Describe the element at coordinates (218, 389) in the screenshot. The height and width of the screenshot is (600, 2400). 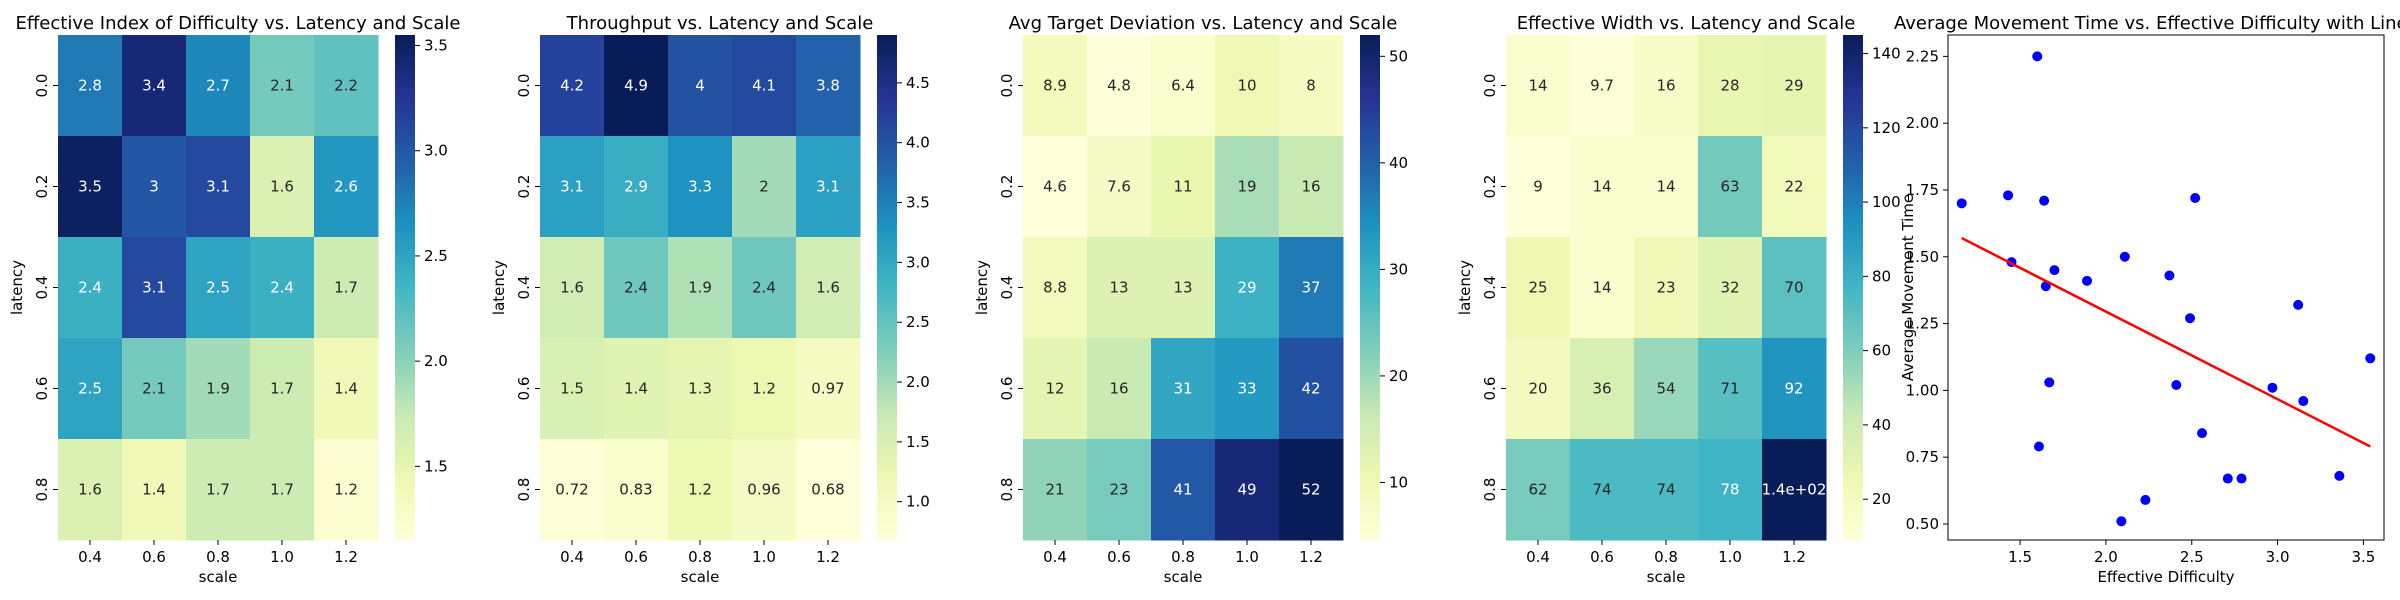
I see `cell-label: 1.9` at that location.